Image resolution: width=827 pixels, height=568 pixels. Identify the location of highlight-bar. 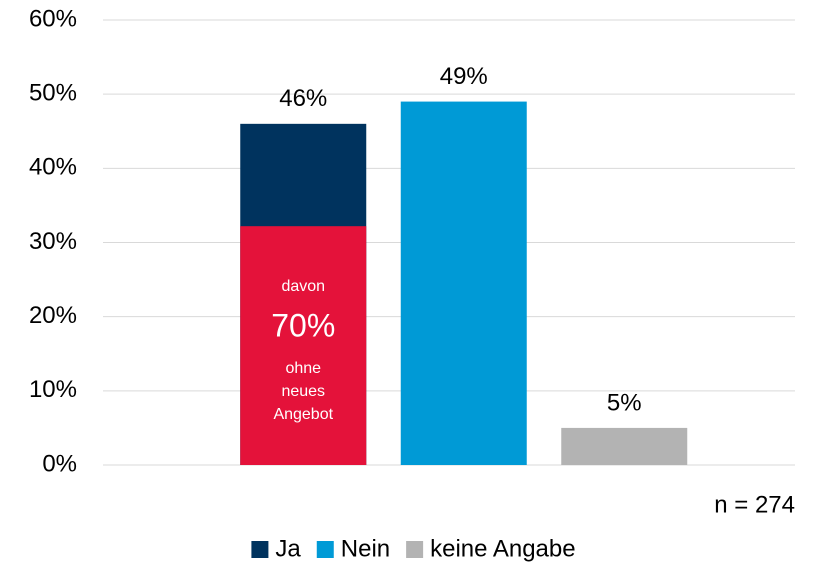
(303, 345).